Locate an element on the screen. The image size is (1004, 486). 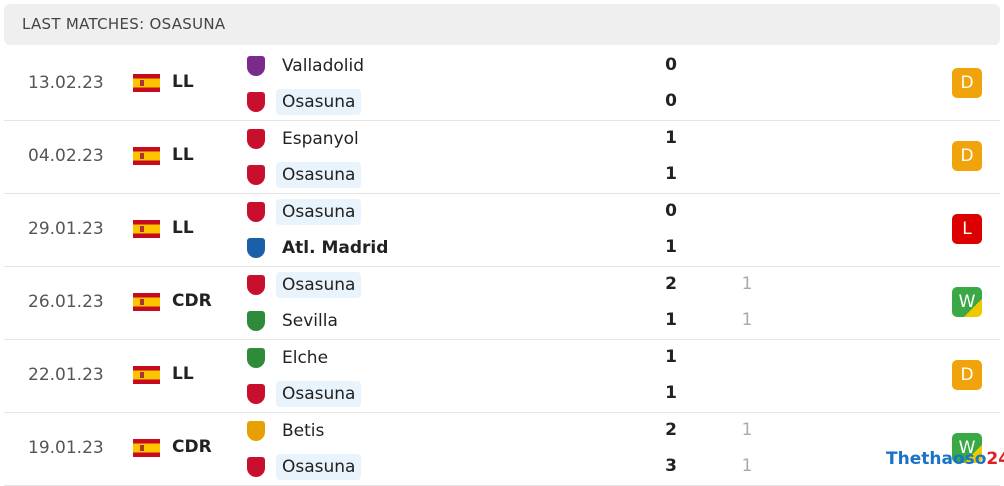
date: 19.01.23 is located at coordinates (66, 448).